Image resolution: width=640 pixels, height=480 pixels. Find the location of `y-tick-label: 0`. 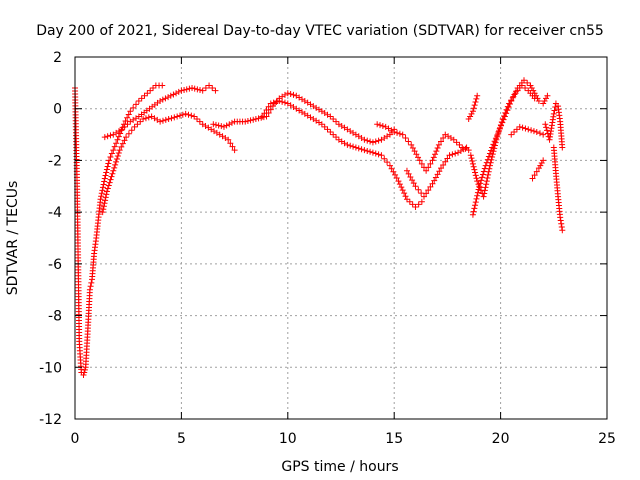

y-tick-label: 0 is located at coordinates (57, 110).